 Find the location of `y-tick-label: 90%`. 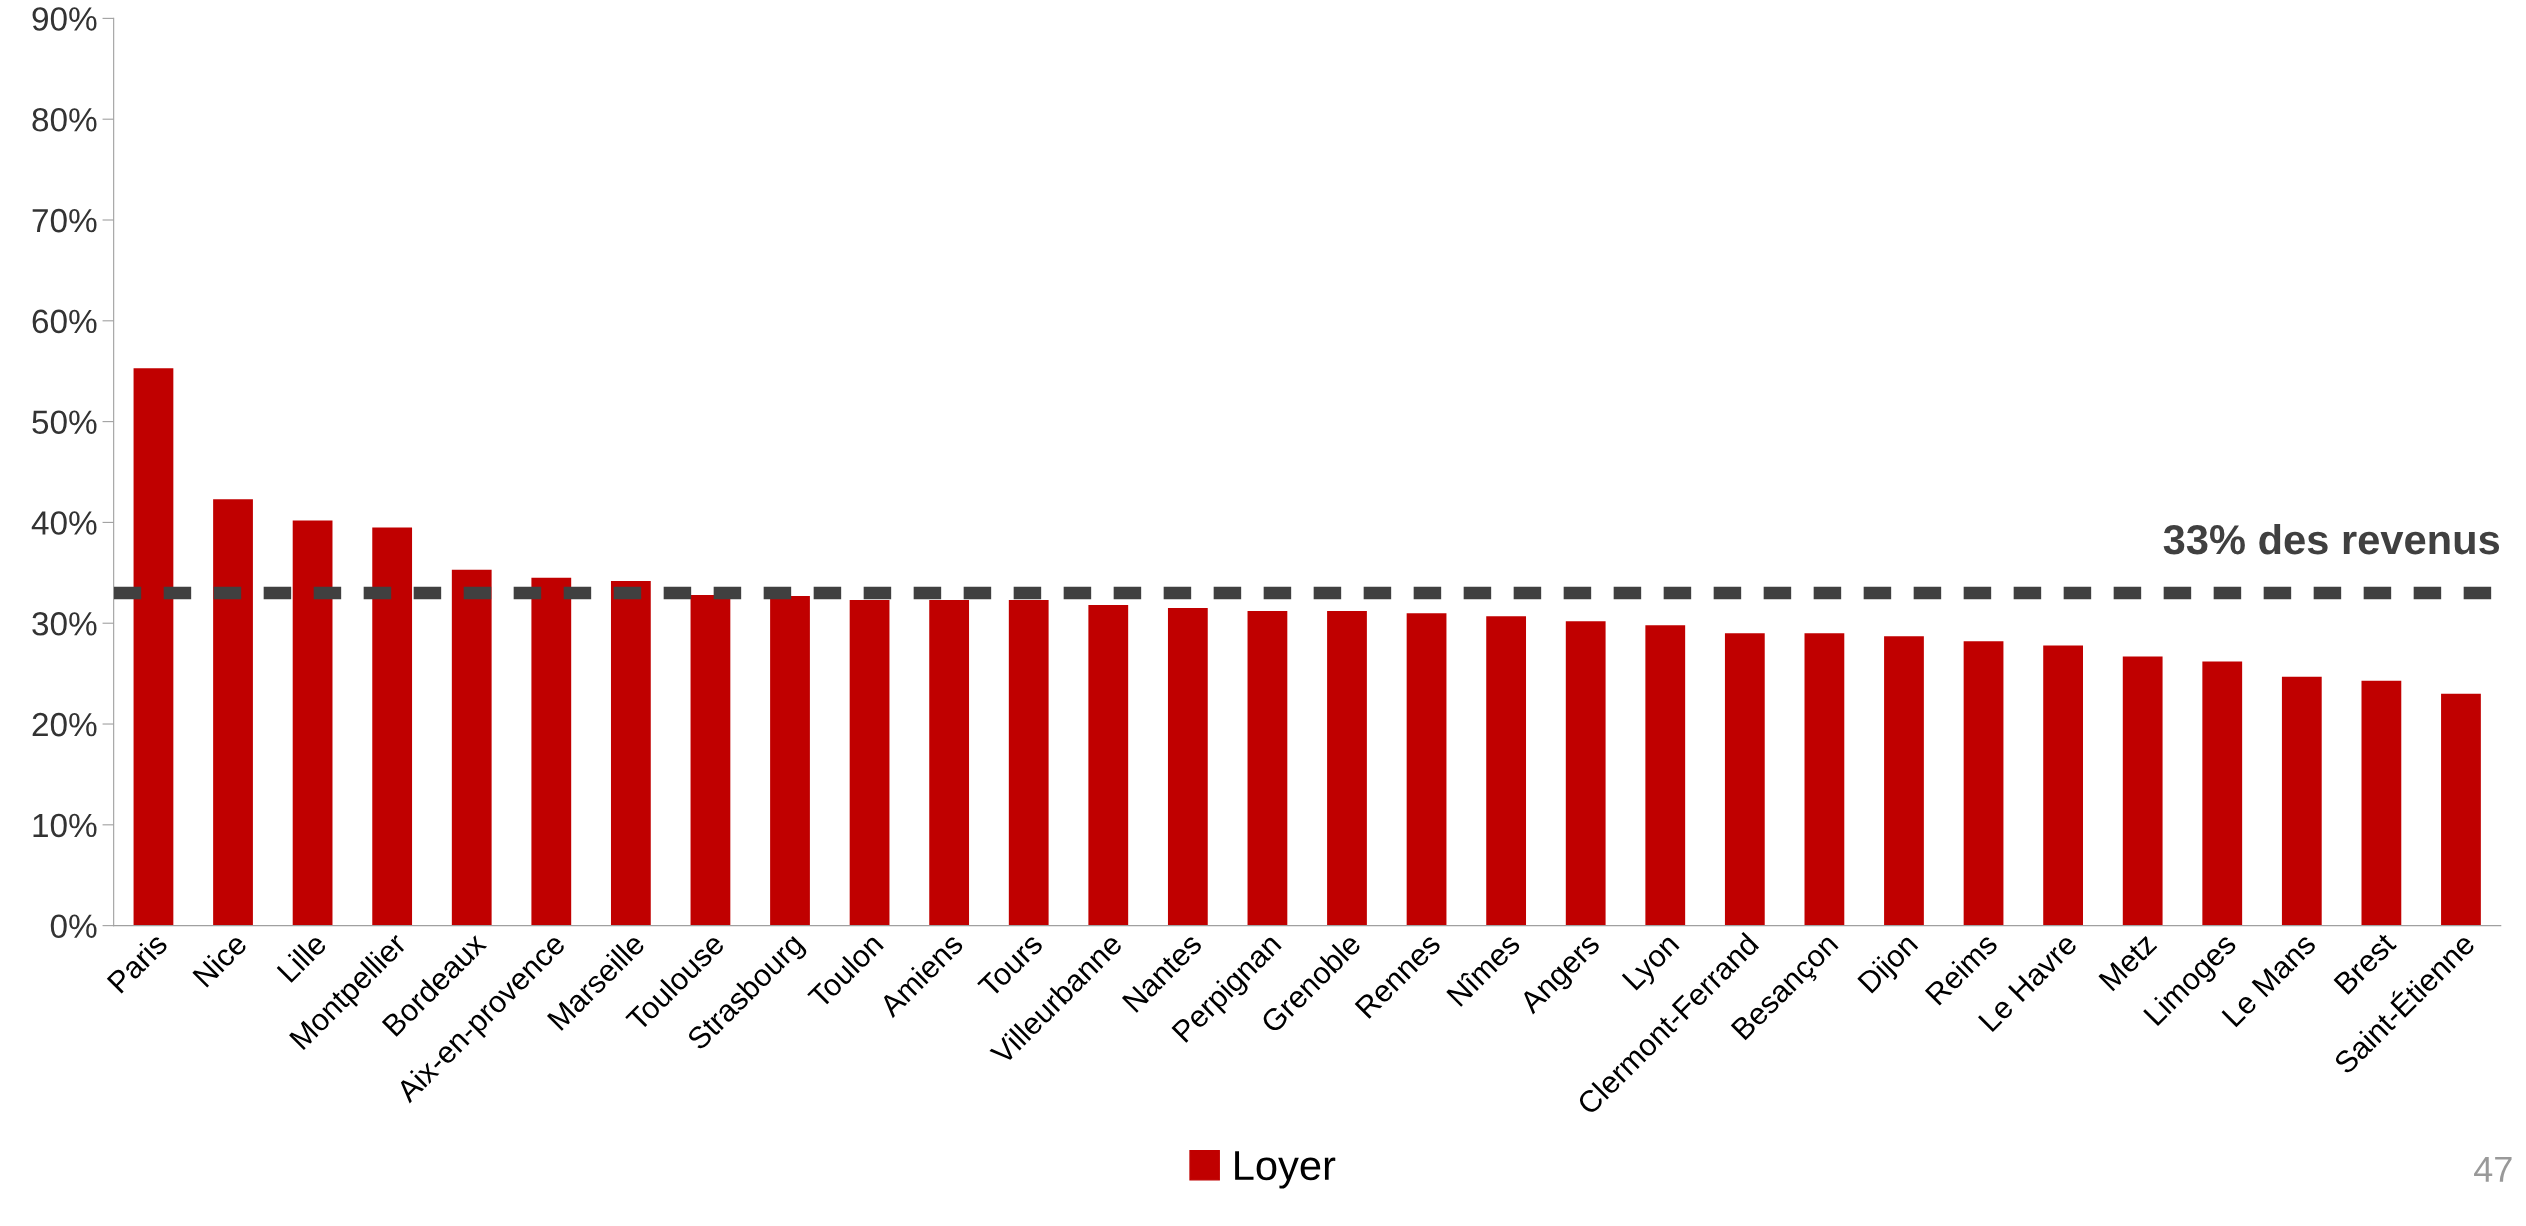

y-tick-label: 90% is located at coordinates (64, 19).